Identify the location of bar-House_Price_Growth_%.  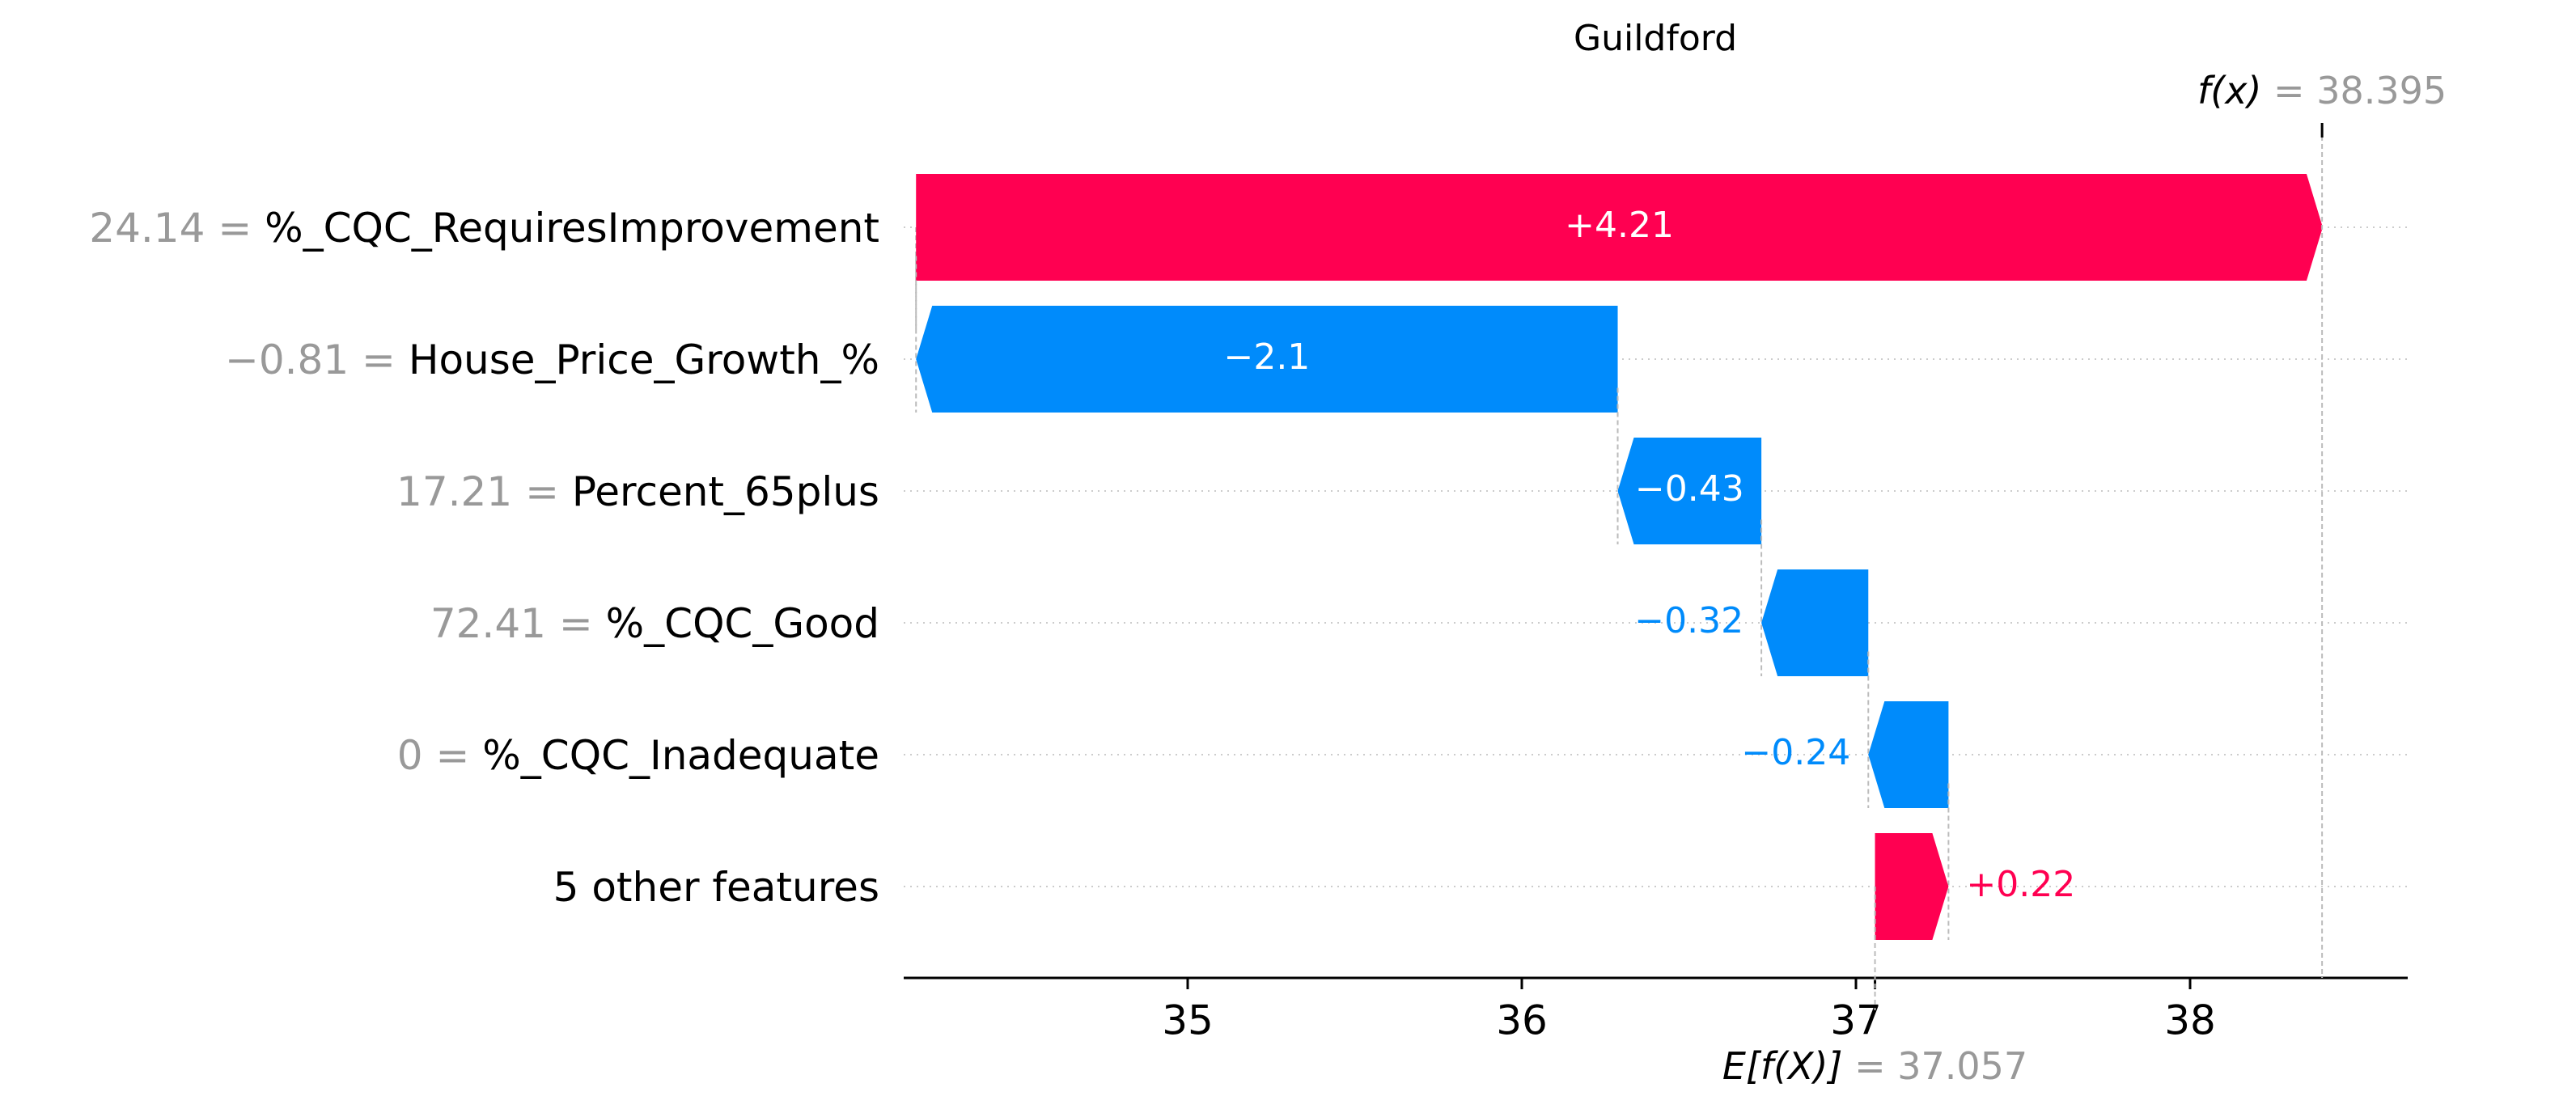
(1267, 360).